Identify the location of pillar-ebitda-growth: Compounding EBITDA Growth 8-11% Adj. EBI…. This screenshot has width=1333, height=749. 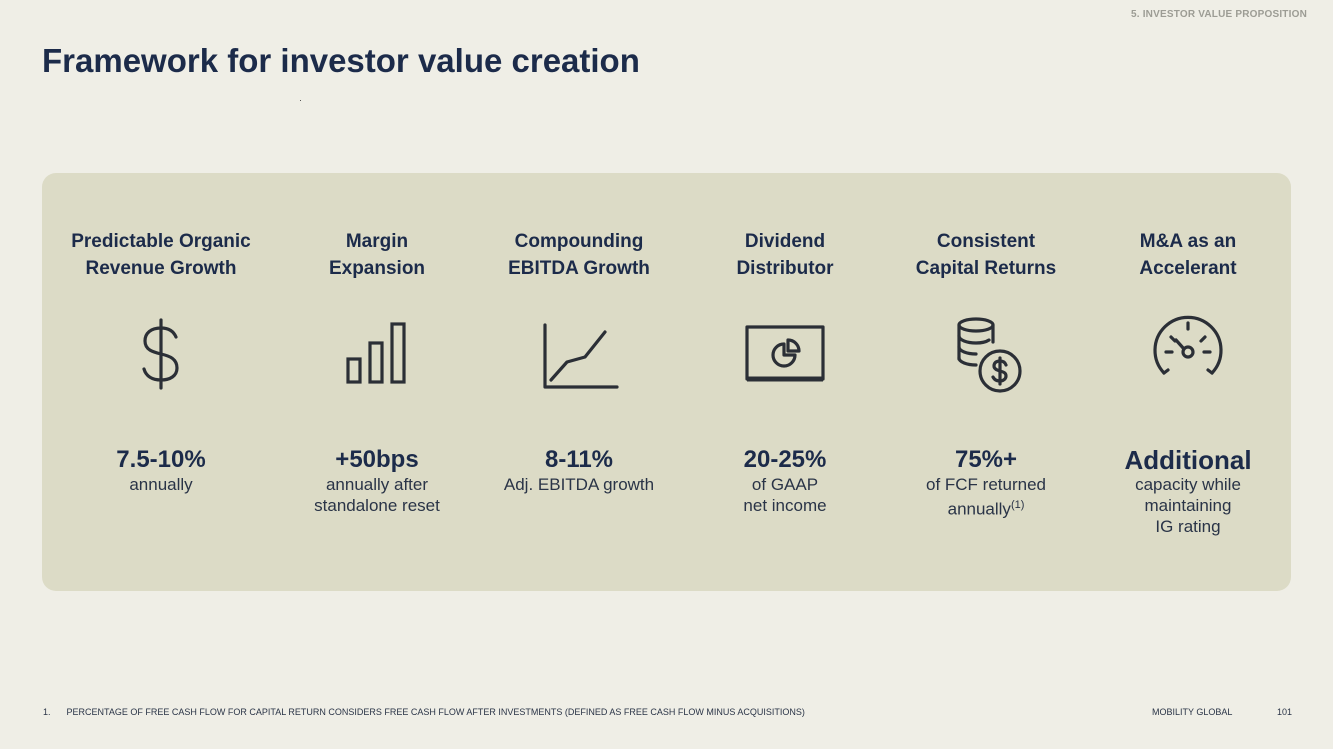
(579, 361).